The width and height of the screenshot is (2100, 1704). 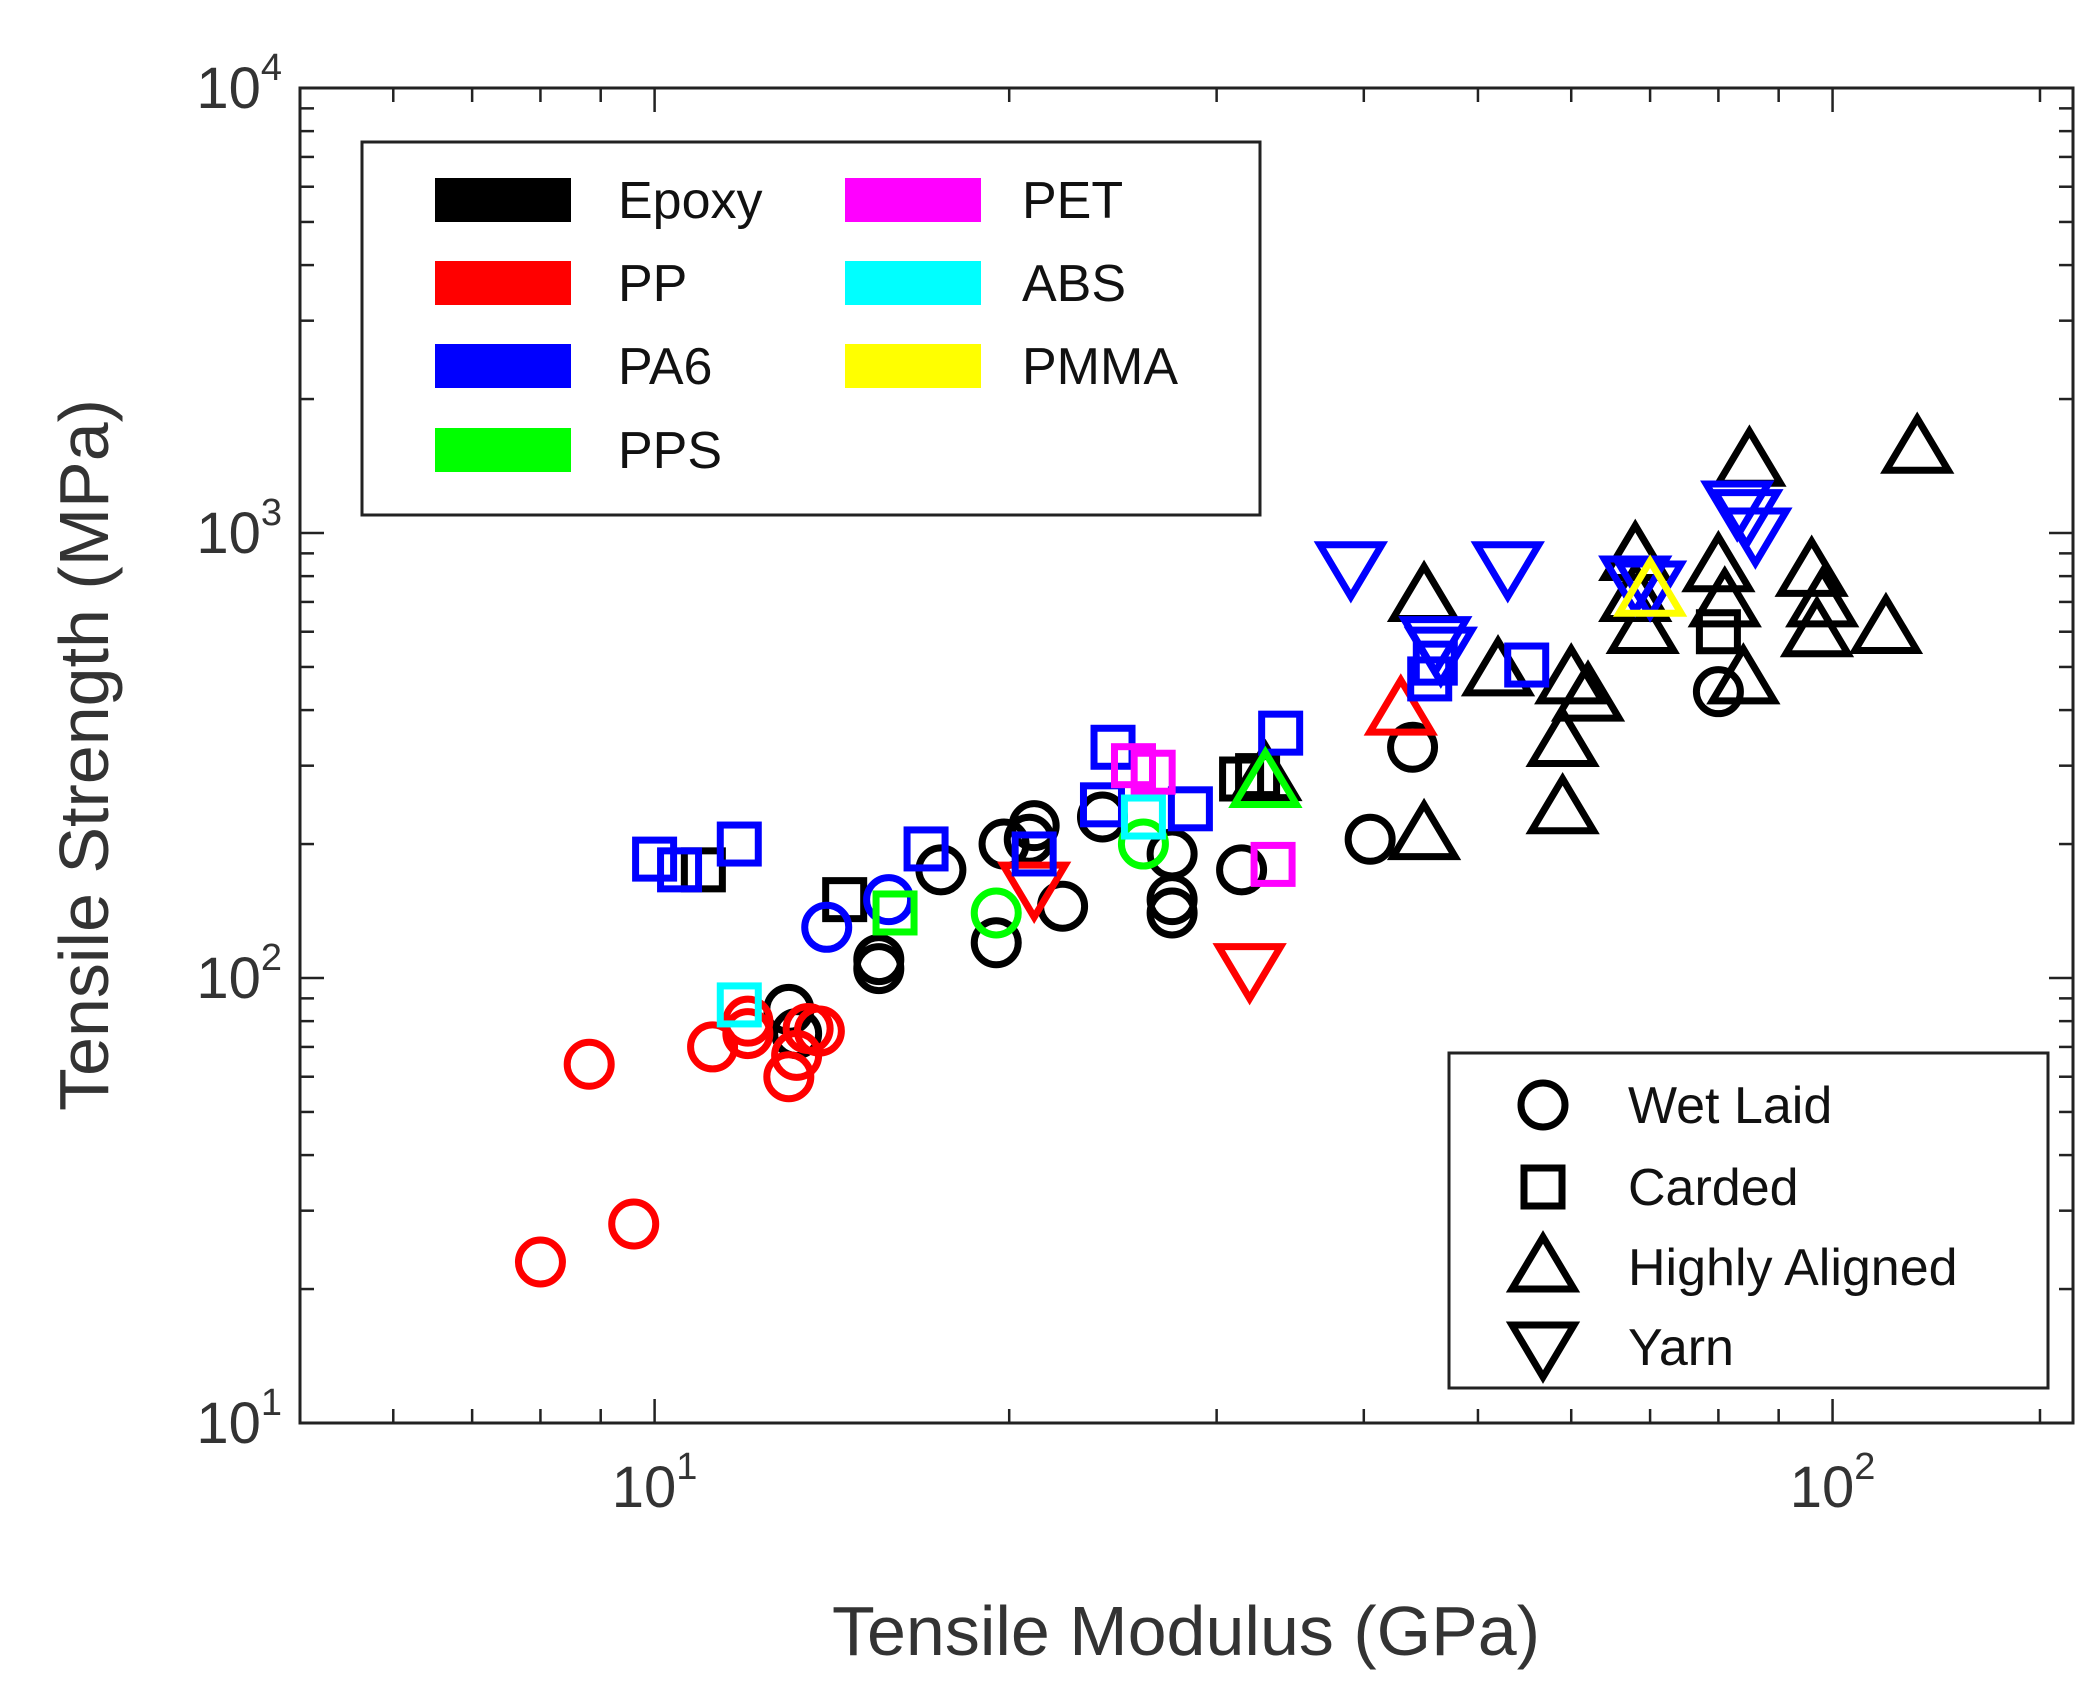 I want to click on x-axis-title: Tensile Modulus (GPa), so click(x=1186, y=1631).